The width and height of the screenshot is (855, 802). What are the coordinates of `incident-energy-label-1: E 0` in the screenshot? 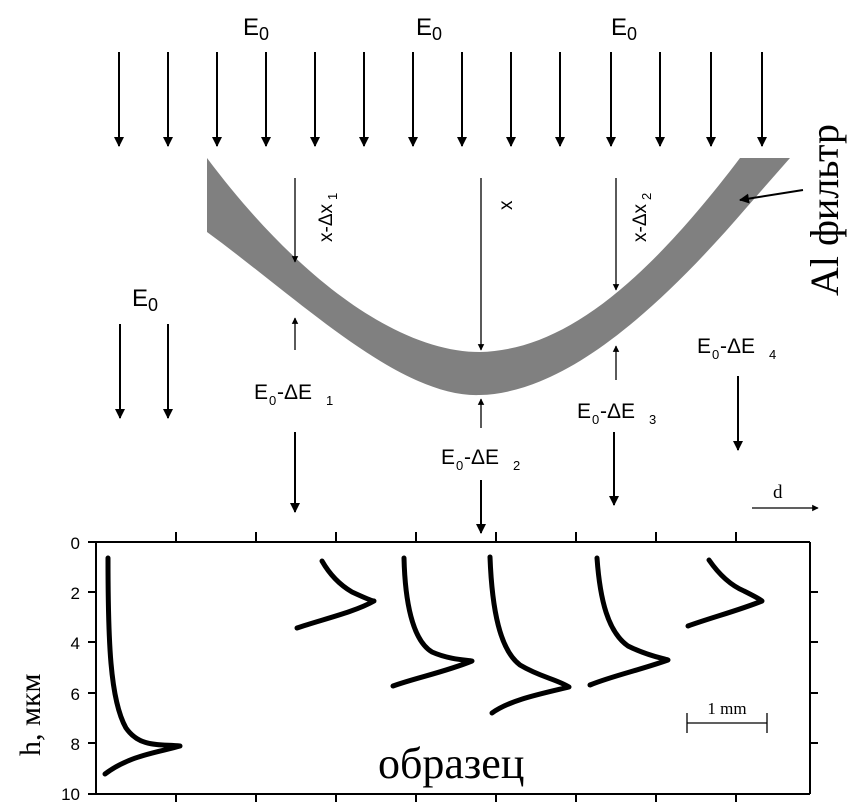 It's located at (256, 29).